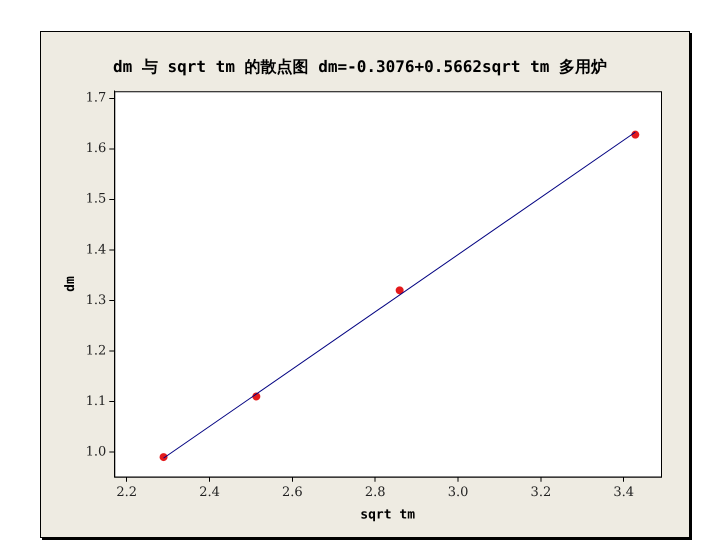  I want to click on y-tick-label: 1.5, so click(96, 199).